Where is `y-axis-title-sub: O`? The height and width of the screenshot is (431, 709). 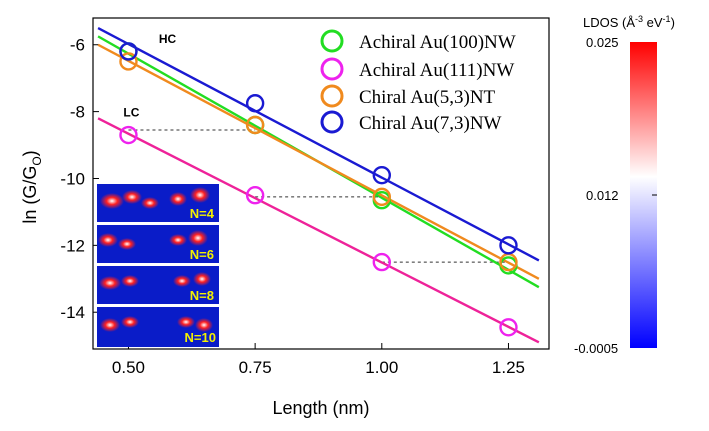 y-axis-title-sub: O is located at coordinates (37, 160).